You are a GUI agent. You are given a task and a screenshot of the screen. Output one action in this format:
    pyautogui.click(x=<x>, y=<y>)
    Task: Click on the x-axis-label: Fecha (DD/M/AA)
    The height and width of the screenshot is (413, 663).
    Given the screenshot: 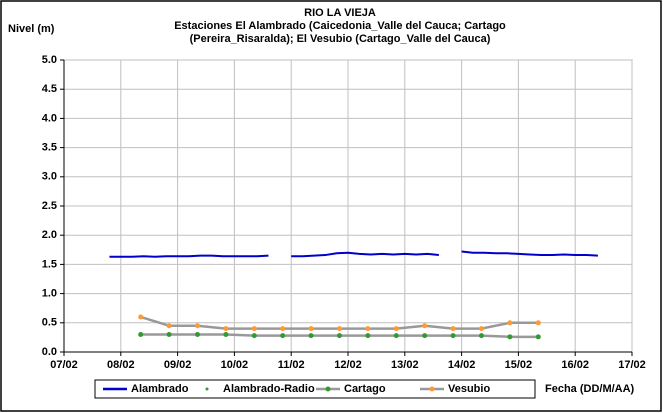 What is the action you would take?
    pyautogui.click(x=590, y=389)
    